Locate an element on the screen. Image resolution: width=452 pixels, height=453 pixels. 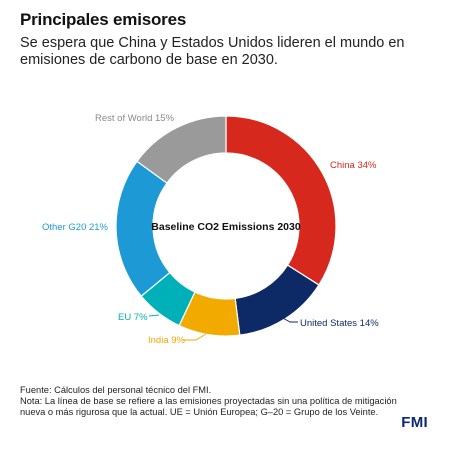
center-label: Baseline CO2 Emissions 2030 is located at coordinates (226, 227).